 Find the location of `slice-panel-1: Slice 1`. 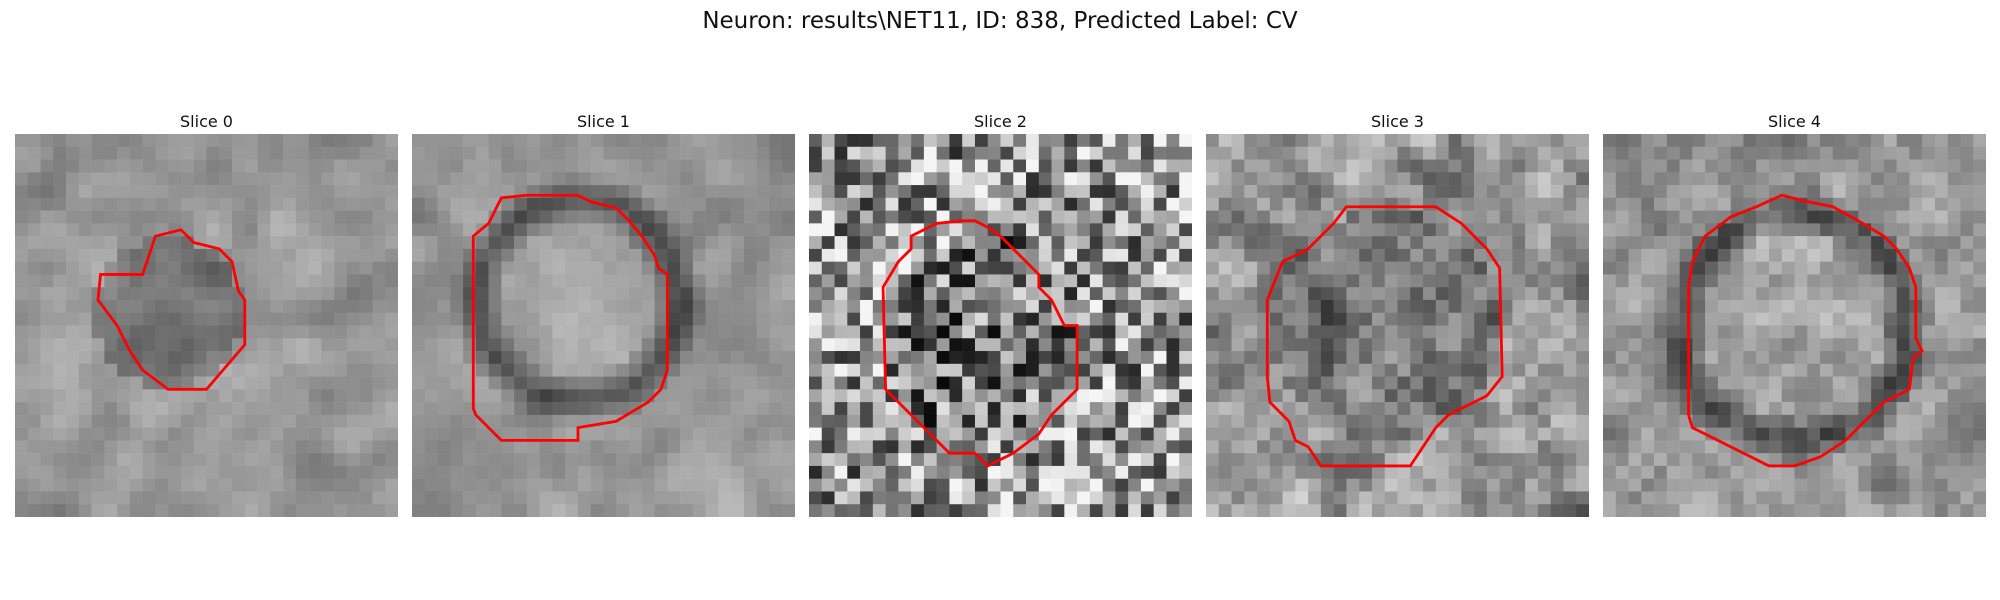

slice-panel-1: Slice 1 is located at coordinates (603, 313).